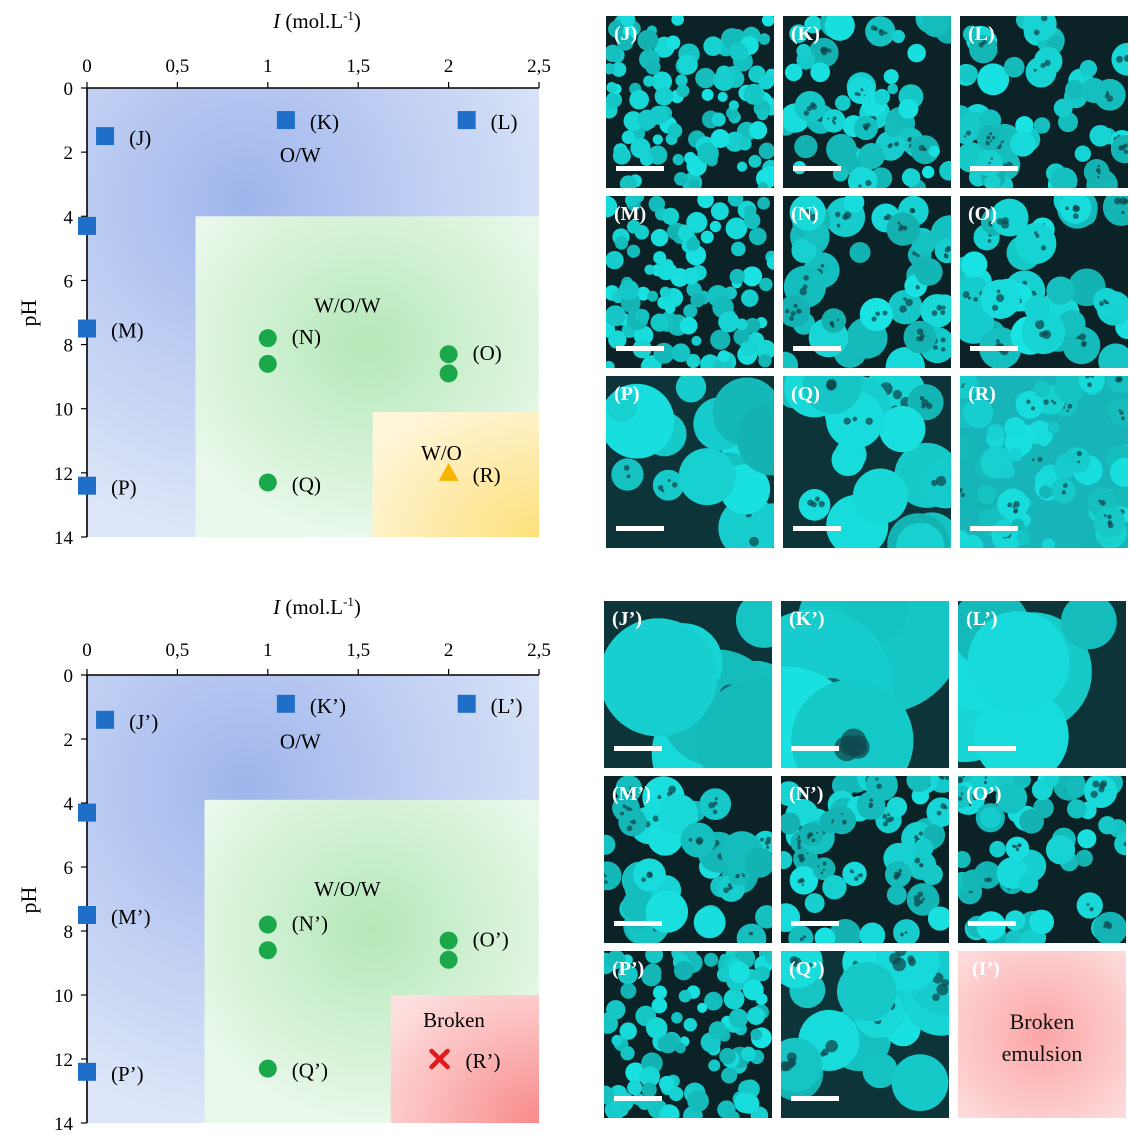  Describe the element at coordinates (285, 120) in the screenshot. I see `marker-square` at that location.